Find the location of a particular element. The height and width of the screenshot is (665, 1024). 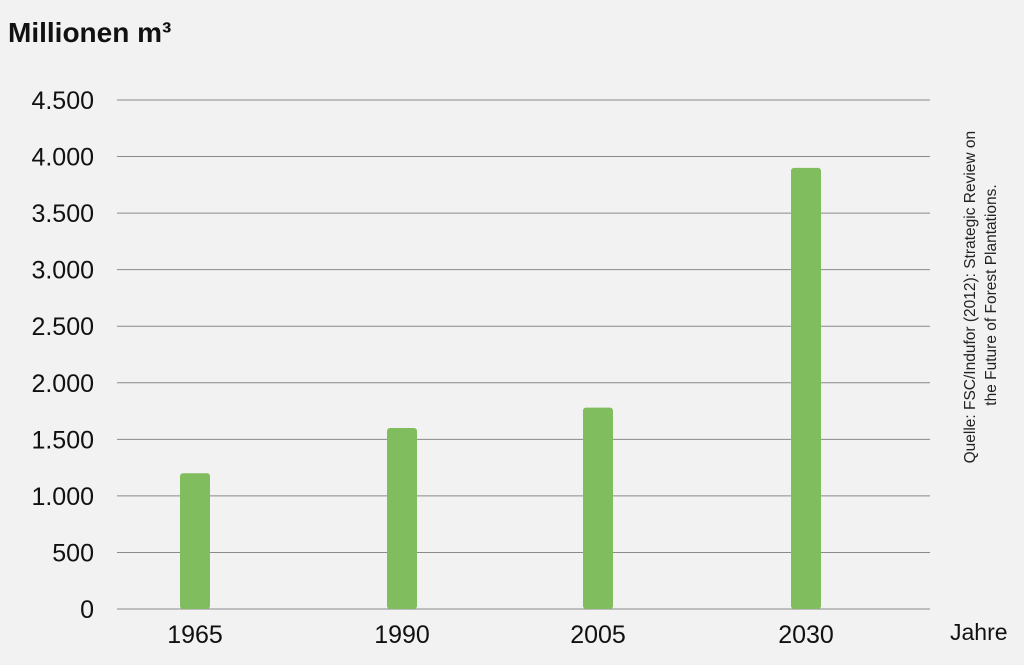

y-tick-label: 1.500 is located at coordinates (62, 440).